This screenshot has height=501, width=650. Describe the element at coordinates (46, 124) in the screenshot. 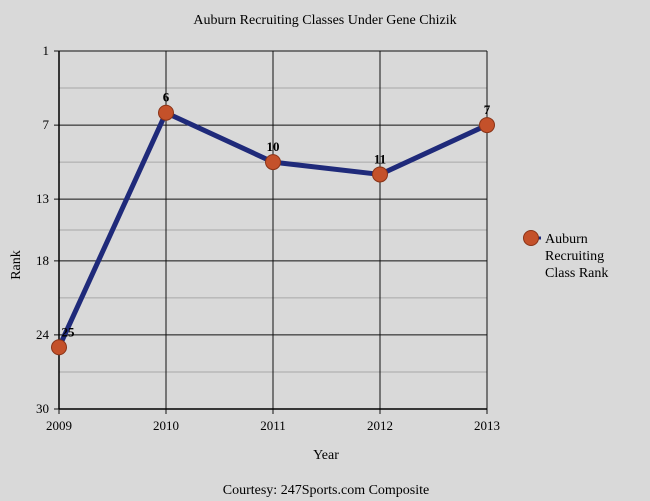

I see `y-tick-label-1: 7` at that location.